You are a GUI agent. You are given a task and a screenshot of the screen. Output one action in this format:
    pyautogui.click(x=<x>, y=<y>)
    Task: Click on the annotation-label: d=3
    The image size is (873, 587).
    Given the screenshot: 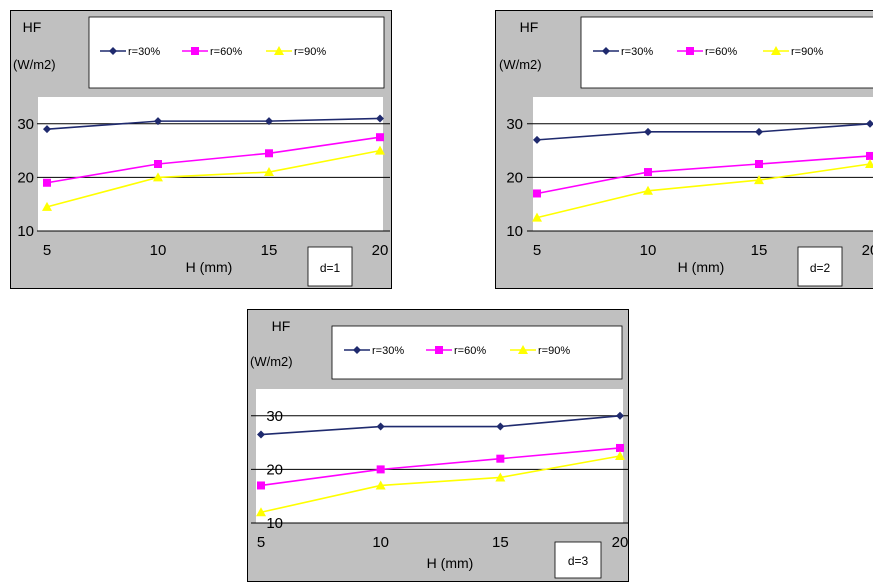 What is the action you would take?
    pyautogui.click(x=578, y=561)
    